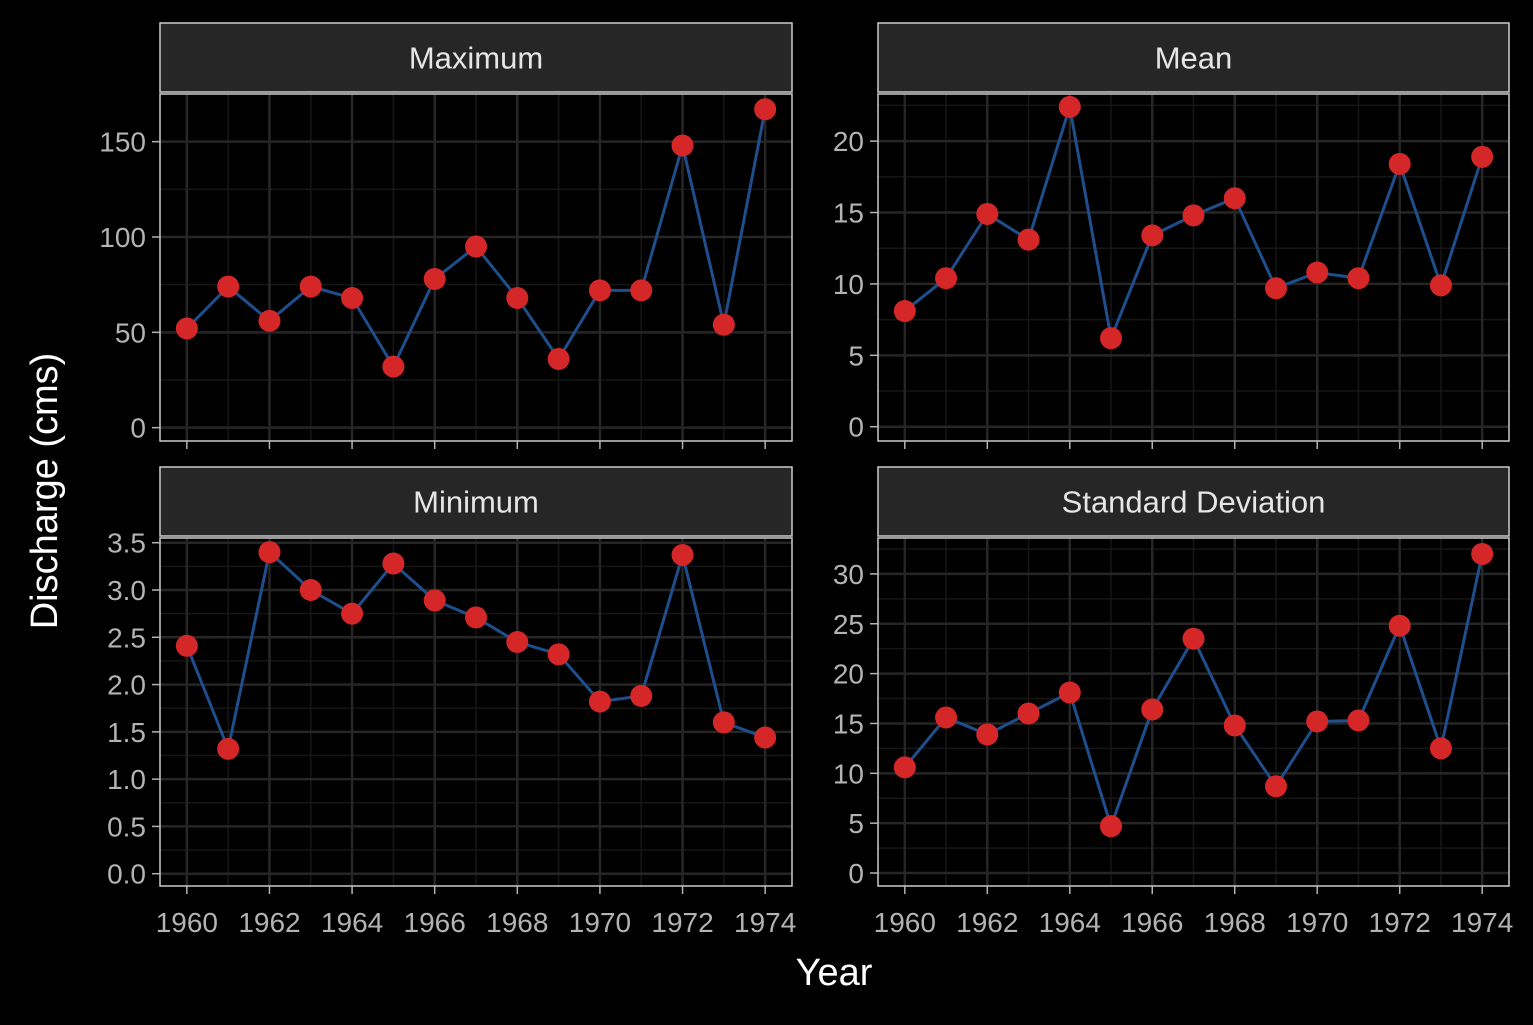 The height and width of the screenshot is (1025, 1533). What do you see at coordinates (848, 574) in the screenshot?
I see `y-tick-label: 30` at bounding box center [848, 574].